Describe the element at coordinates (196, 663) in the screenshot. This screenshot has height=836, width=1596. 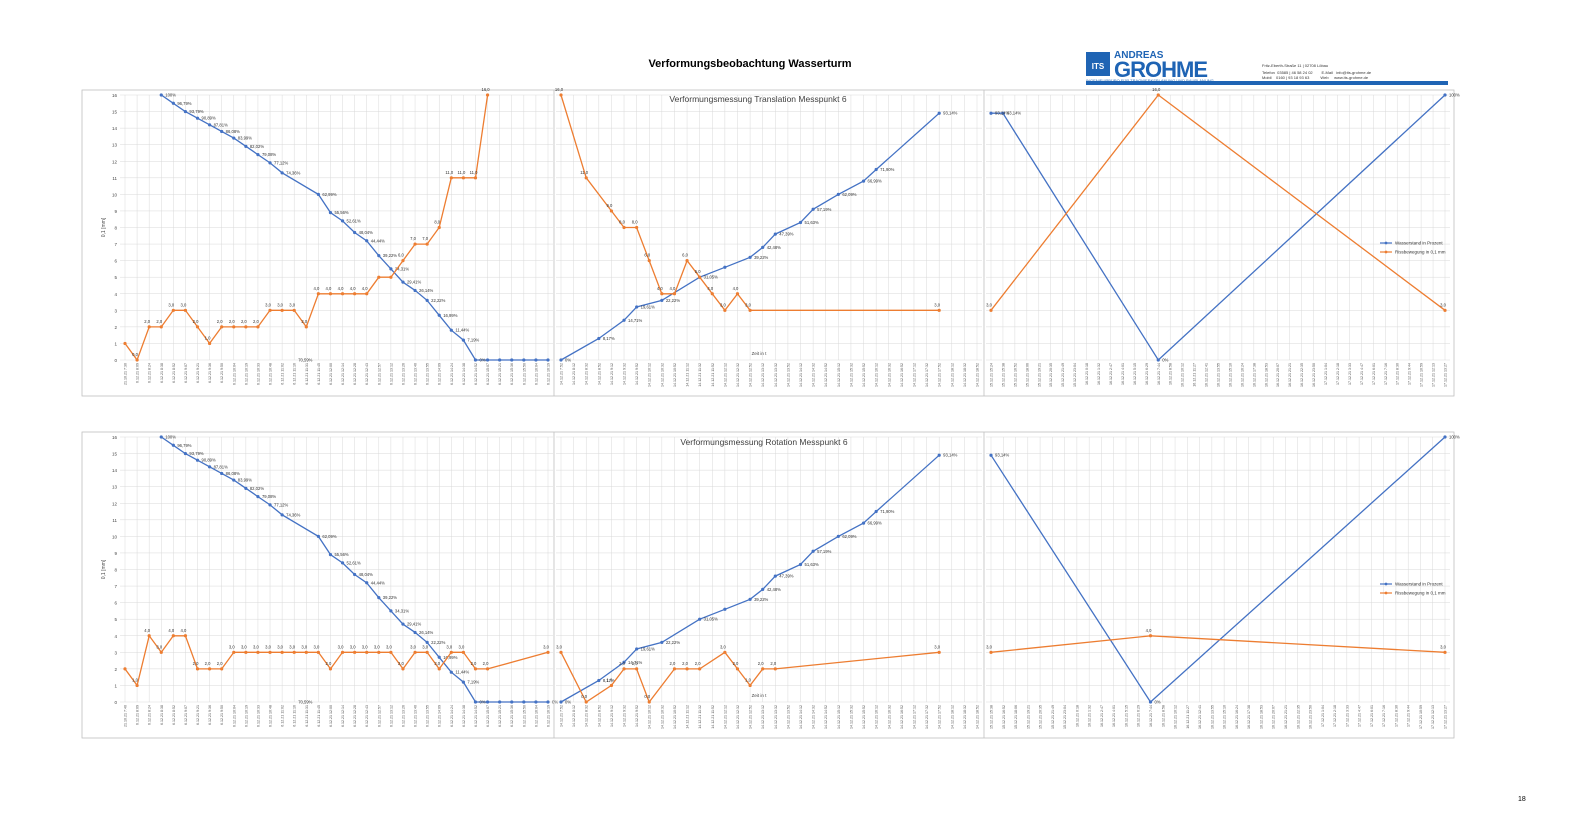
I see `chart2-p1-data-label: 2,0` at that location.